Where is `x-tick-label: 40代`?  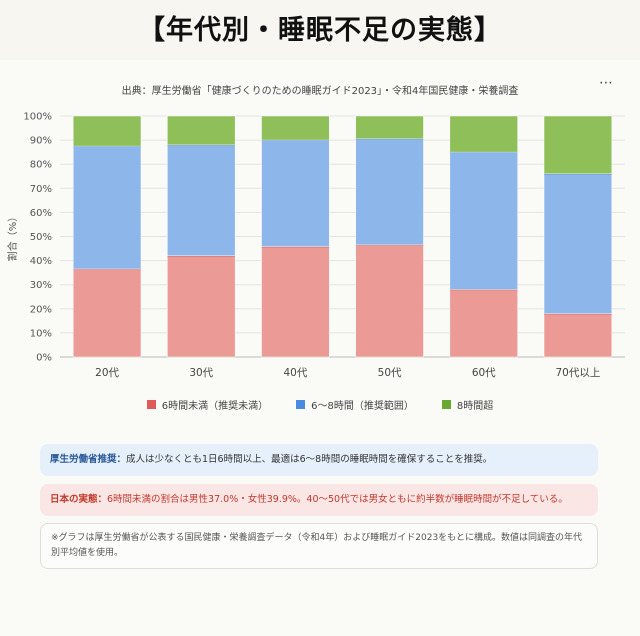 x-tick-label: 40代 is located at coordinates (295, 373).